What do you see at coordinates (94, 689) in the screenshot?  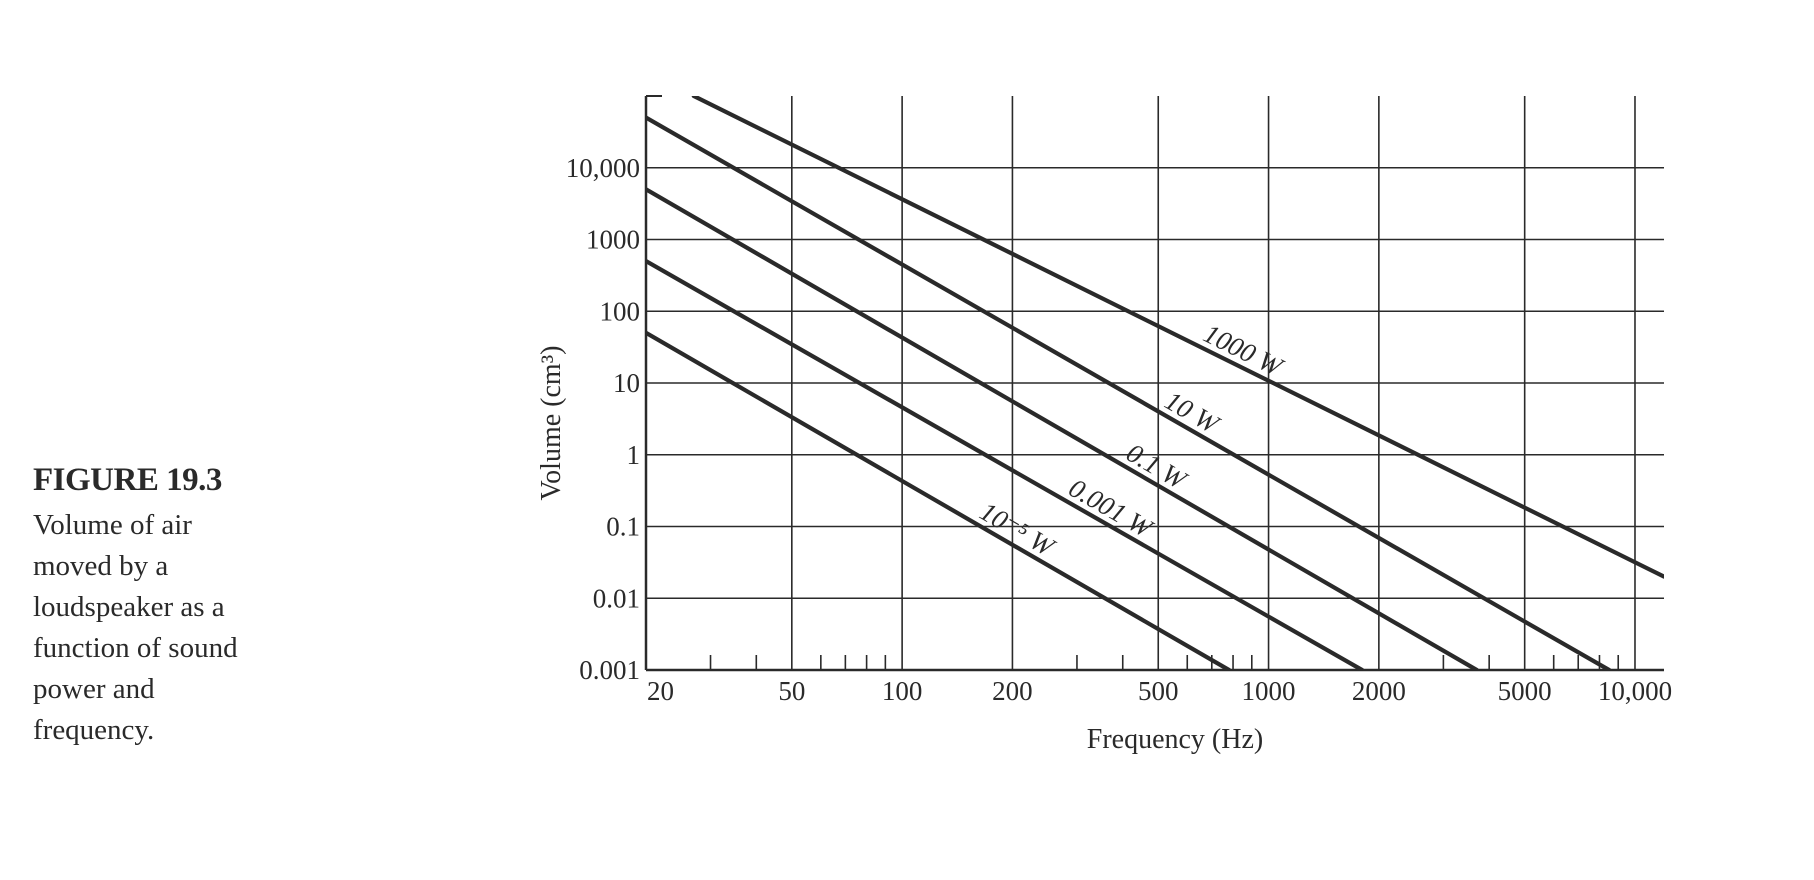 I see `caption-line: power and` at bounding box center [94, 689].